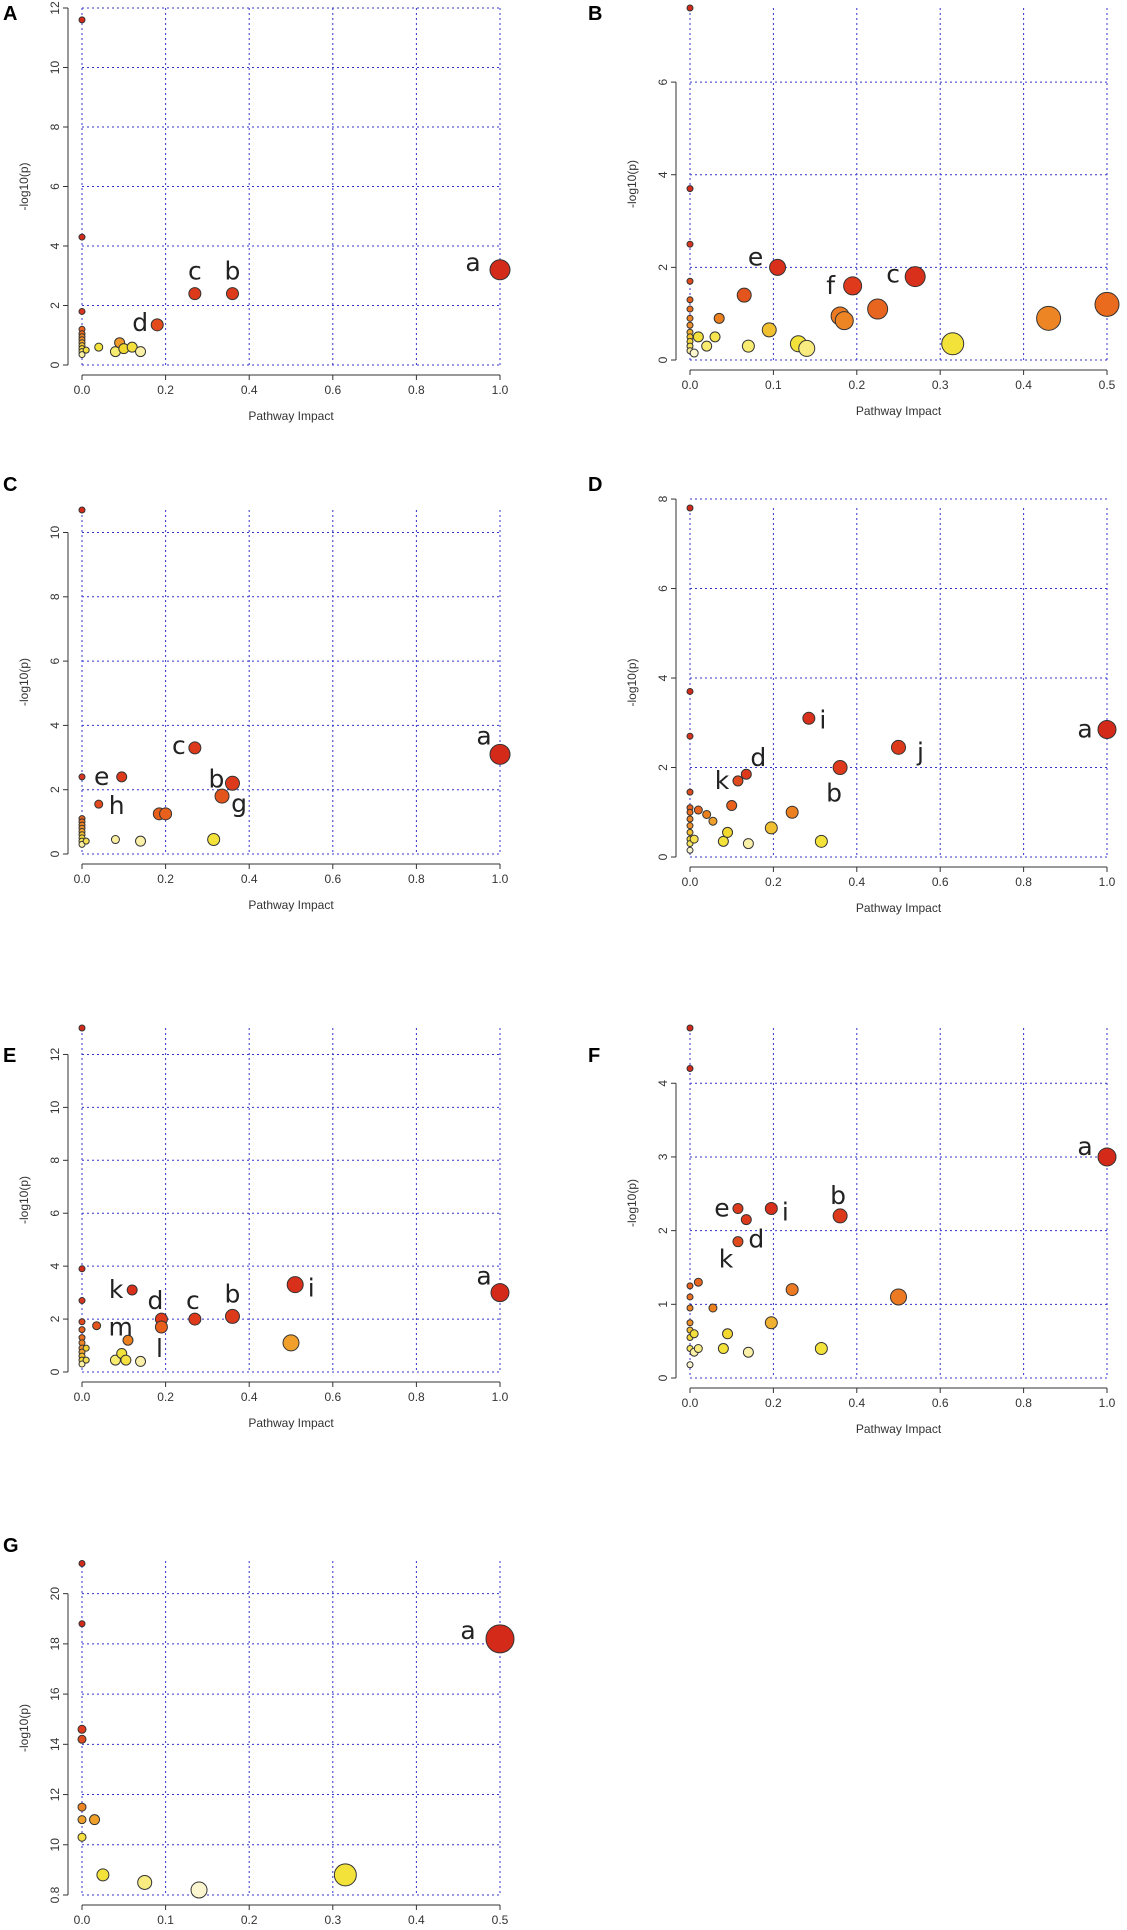  I want to click on x-tick-label: 0.4, so click(249, 1397).